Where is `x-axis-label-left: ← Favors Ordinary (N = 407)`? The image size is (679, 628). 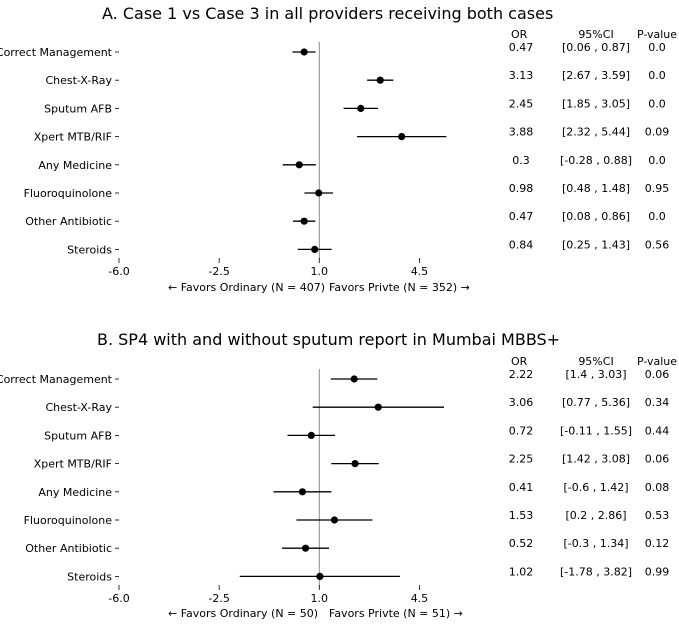 x-axis-label-left: ← Favors Ordinary (N = 407) is located at coordinates (246, 287).